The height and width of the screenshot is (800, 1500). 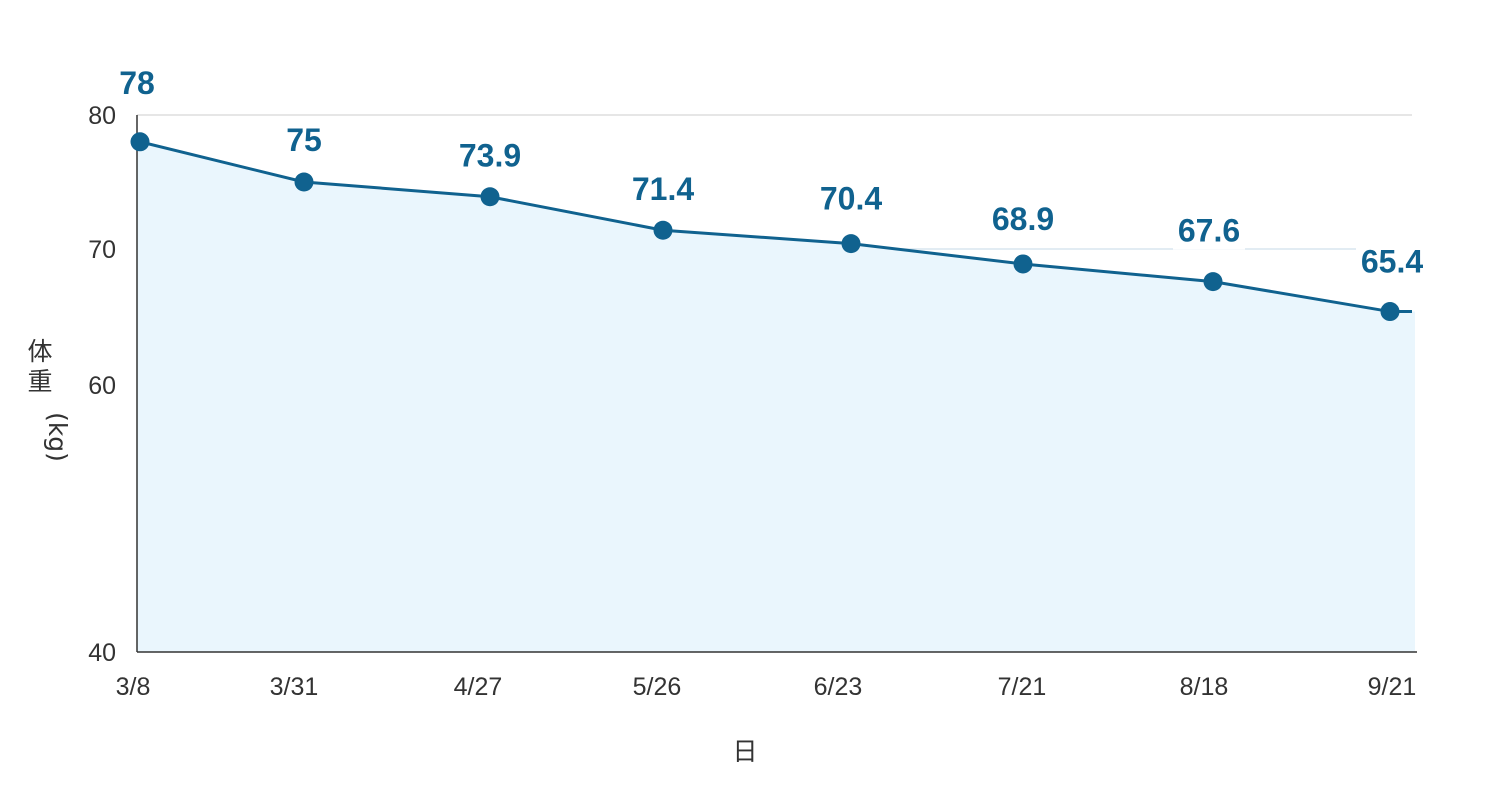 What do you see at coordinates (39, 351) in the screenshot?
I see `y-axis-title-char-1: 体` at bounding box center [39, 351].